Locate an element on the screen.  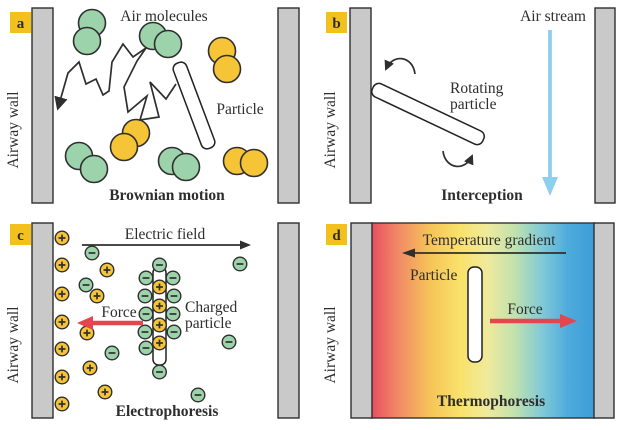
caption: Thermophoresis is located at coordinates (491, 401).